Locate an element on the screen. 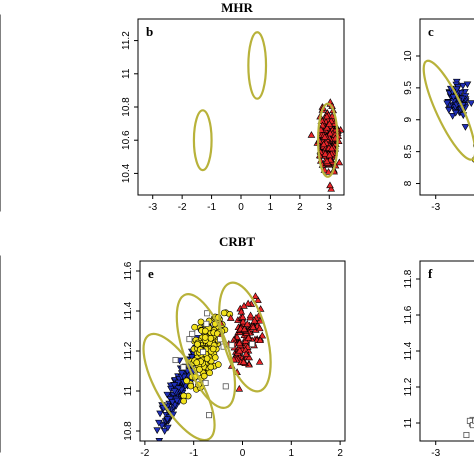  title-crbt: CRBT is located at coordinates (237, 241).